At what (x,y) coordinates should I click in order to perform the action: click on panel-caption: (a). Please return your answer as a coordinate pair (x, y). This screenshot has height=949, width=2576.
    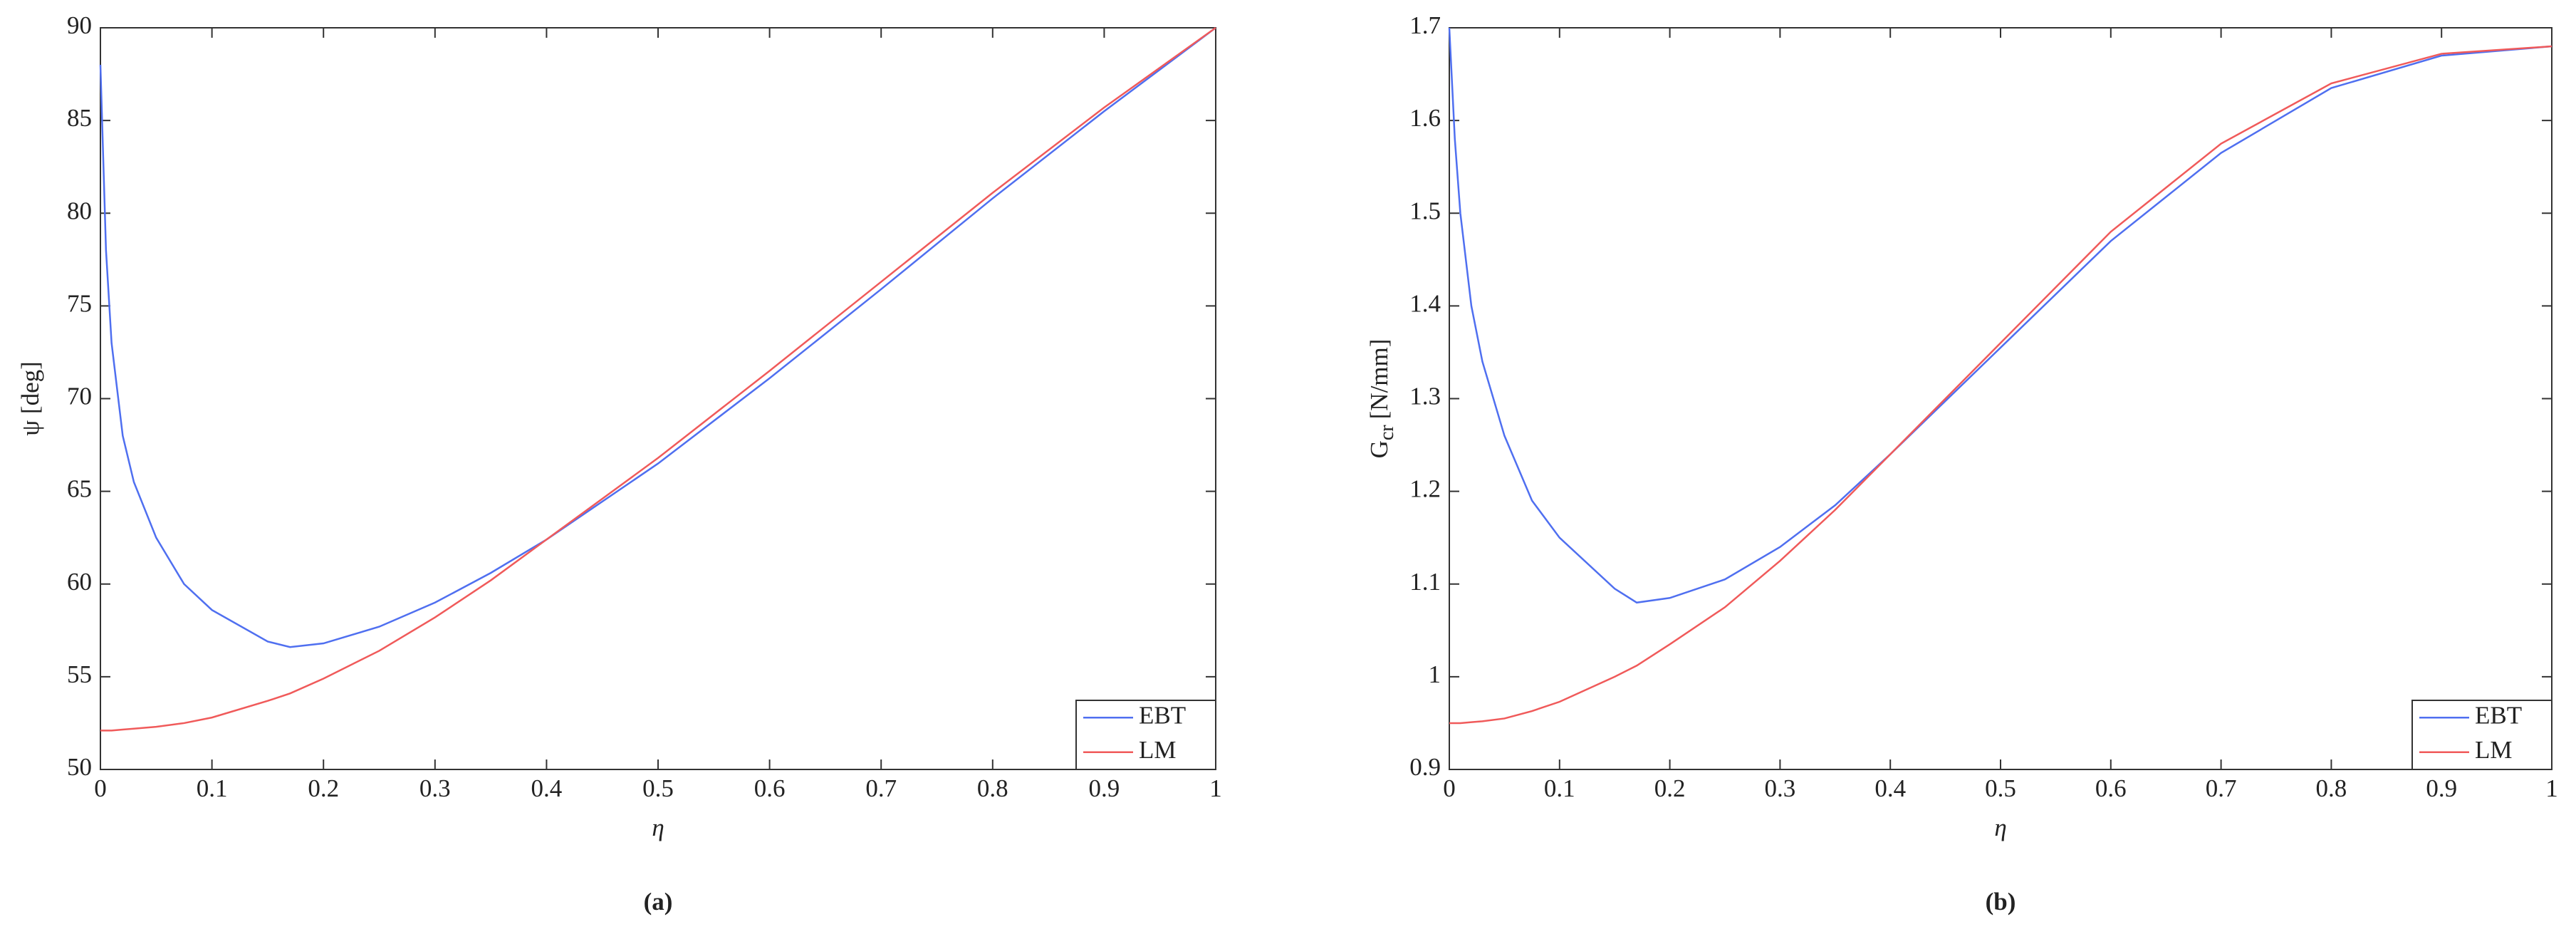
    Looking at the image, I should click on (658, 902).